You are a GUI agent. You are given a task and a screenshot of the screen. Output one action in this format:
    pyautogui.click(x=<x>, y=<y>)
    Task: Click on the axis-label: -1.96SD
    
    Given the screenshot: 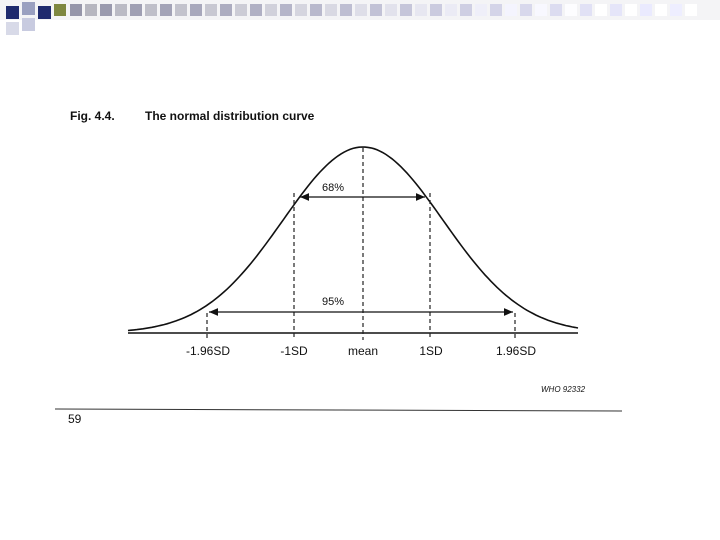 What is the action you would take?
    pyautogui.click(x=208, y=351)
    